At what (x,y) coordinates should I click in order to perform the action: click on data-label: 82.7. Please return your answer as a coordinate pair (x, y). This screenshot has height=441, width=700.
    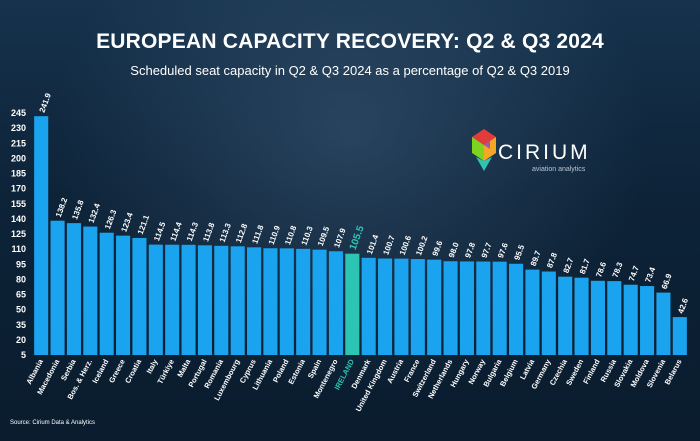
    Looking at the image, I should click on (569, 265).